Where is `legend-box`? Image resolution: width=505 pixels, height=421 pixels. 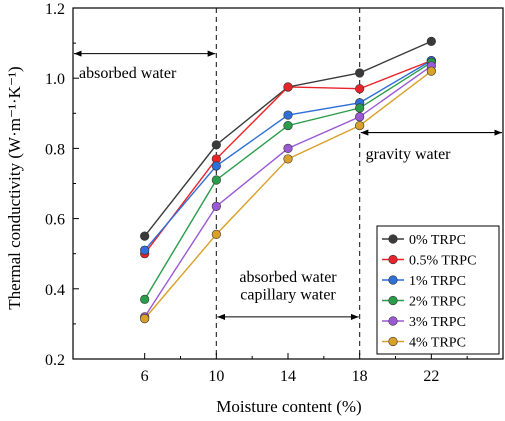
legend-box is located at coordinates (438, 290).